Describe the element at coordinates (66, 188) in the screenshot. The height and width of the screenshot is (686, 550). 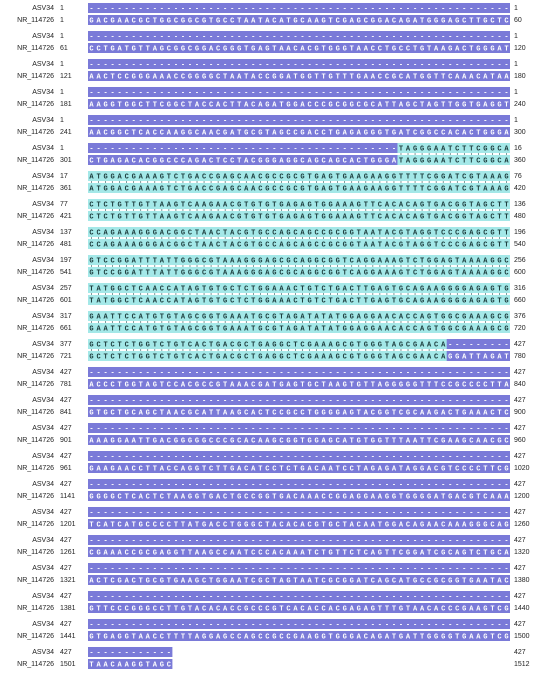
I see `seq-start: 361` at that location.